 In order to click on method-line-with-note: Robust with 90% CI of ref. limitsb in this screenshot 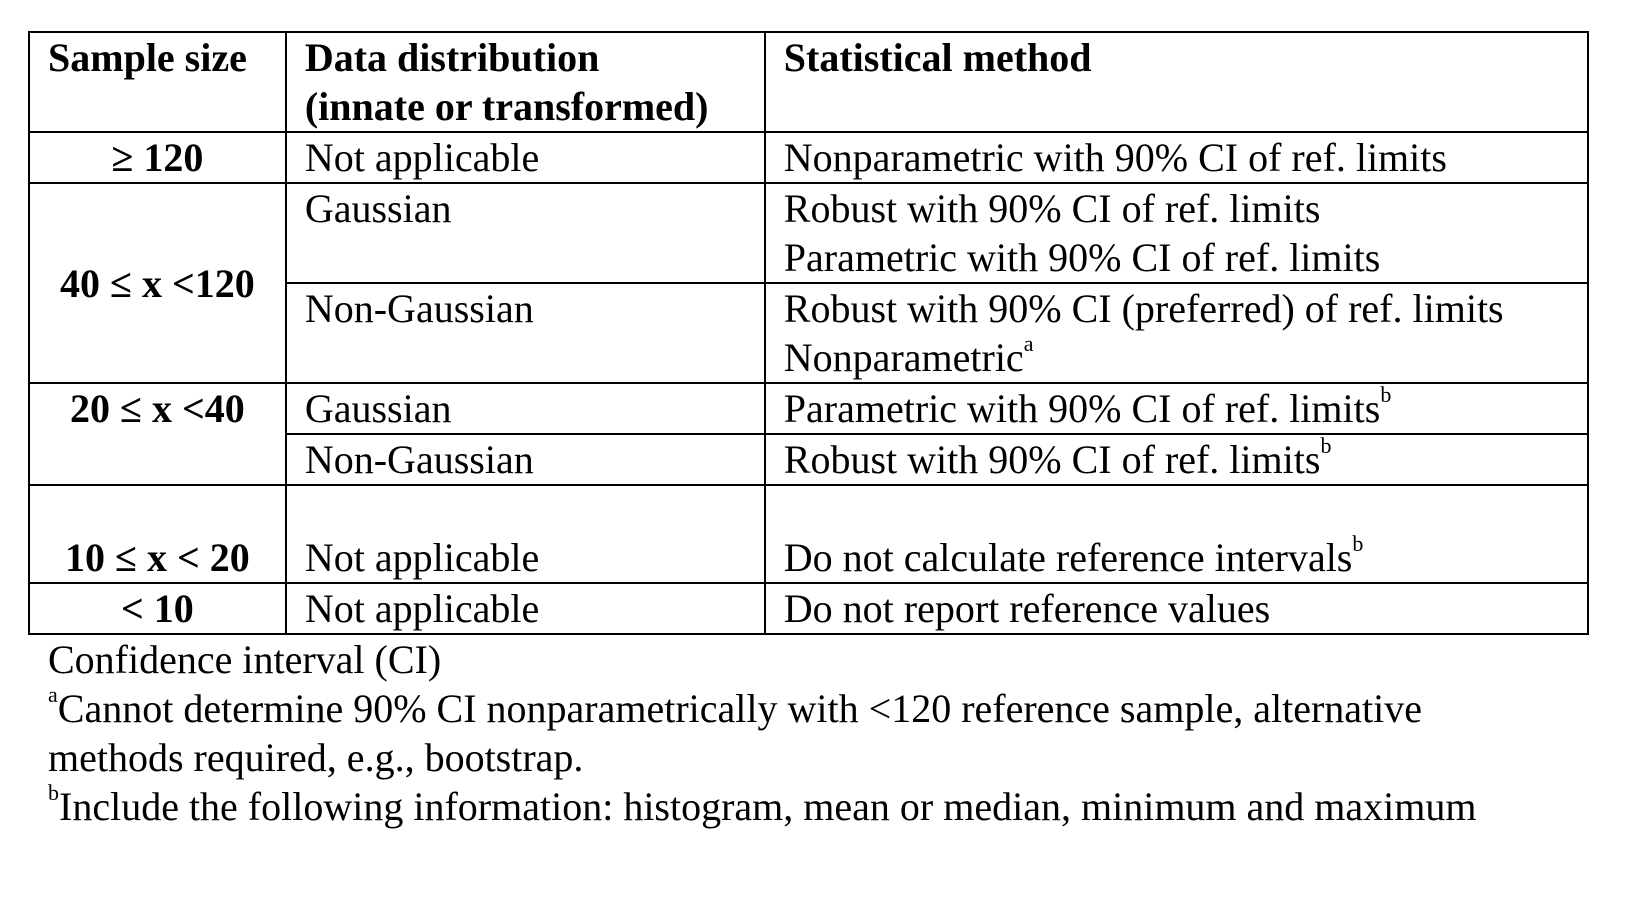, I will do `click(1057, 457)`.